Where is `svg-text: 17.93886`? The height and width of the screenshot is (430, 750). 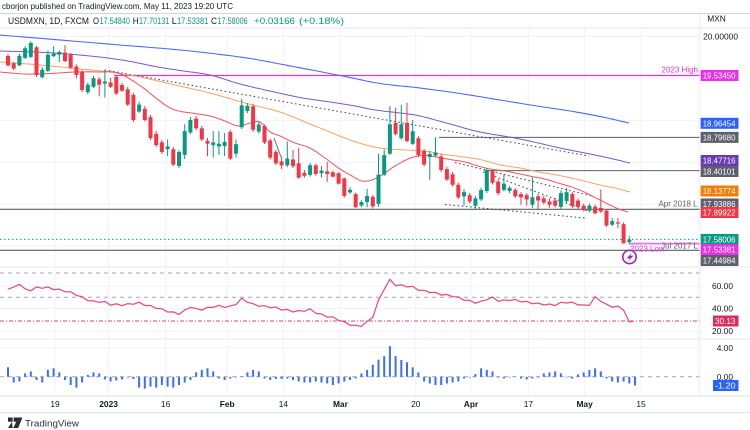 svg-text: 17.93886 is located at coordinates (719, 204).